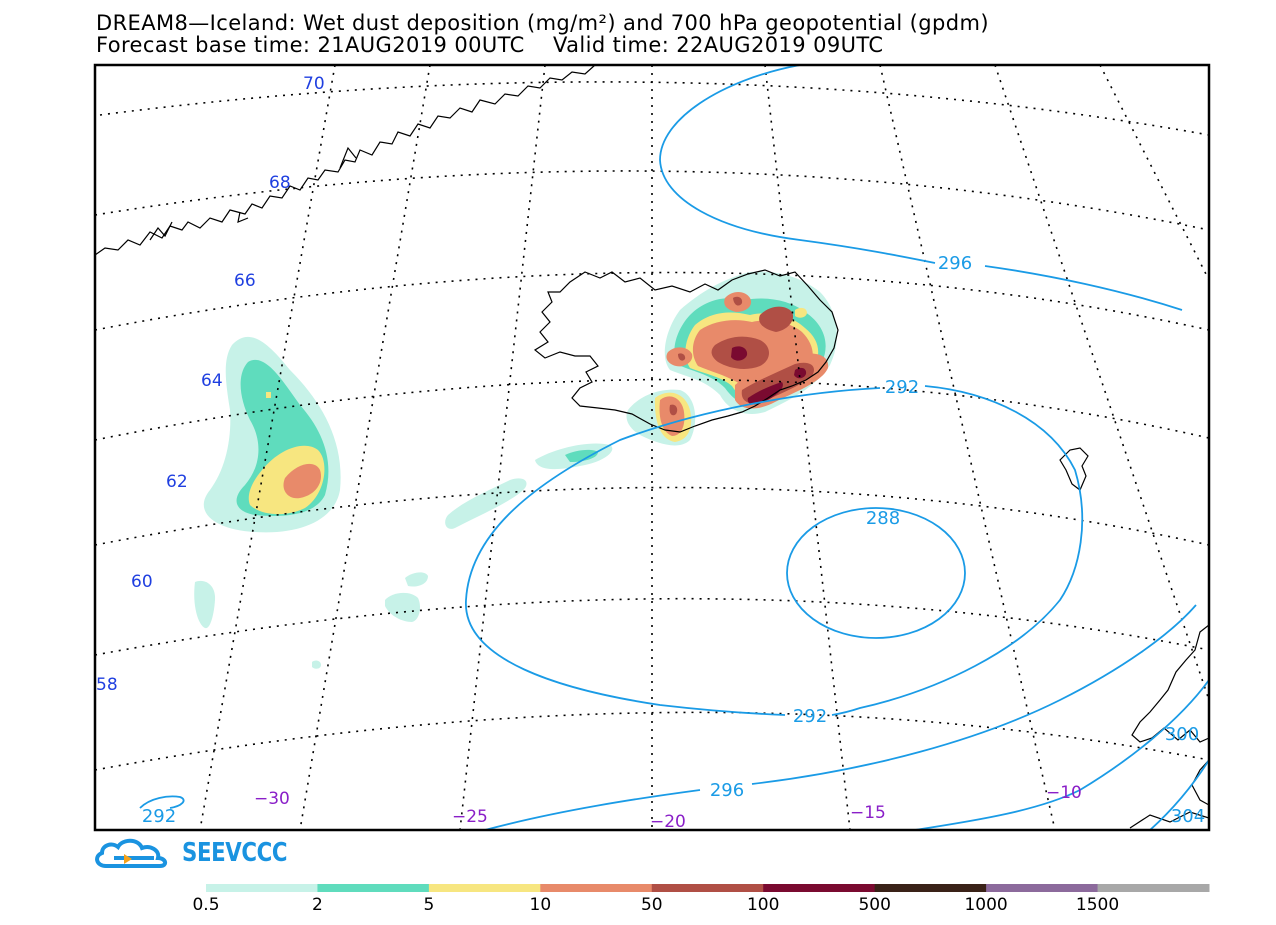 The width and height of the screenshot is (1276, 925). Describe the element at coordinates (235, 853) in the screenshot. I see `logo-text: SEEVCCC` at that location.